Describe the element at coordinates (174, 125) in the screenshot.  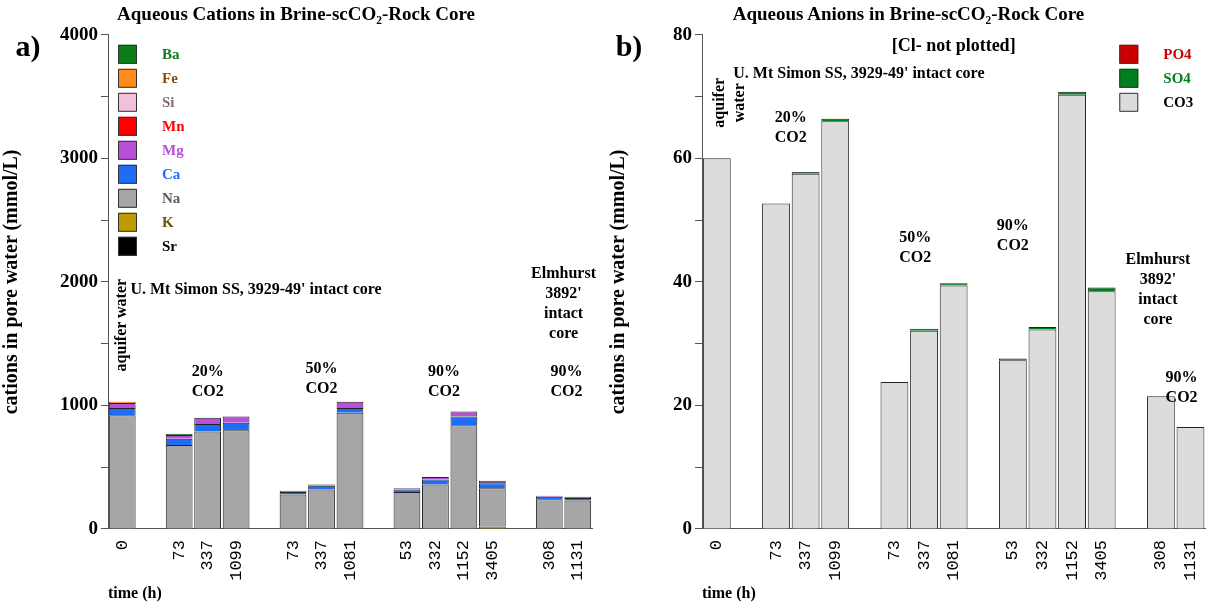
I see `legend-label: Mn` at that location.